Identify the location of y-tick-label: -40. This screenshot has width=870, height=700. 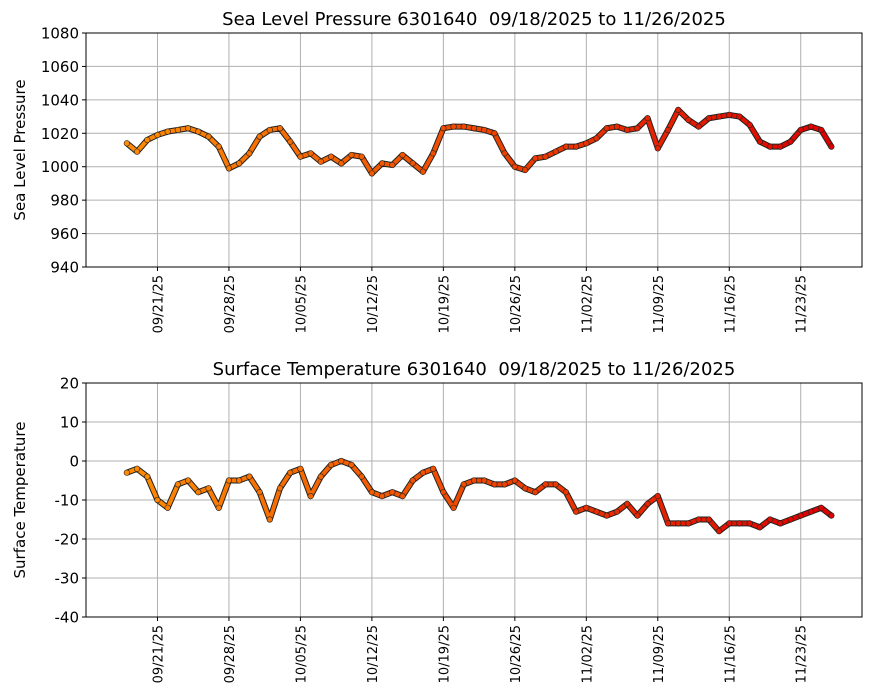
(67, 618).